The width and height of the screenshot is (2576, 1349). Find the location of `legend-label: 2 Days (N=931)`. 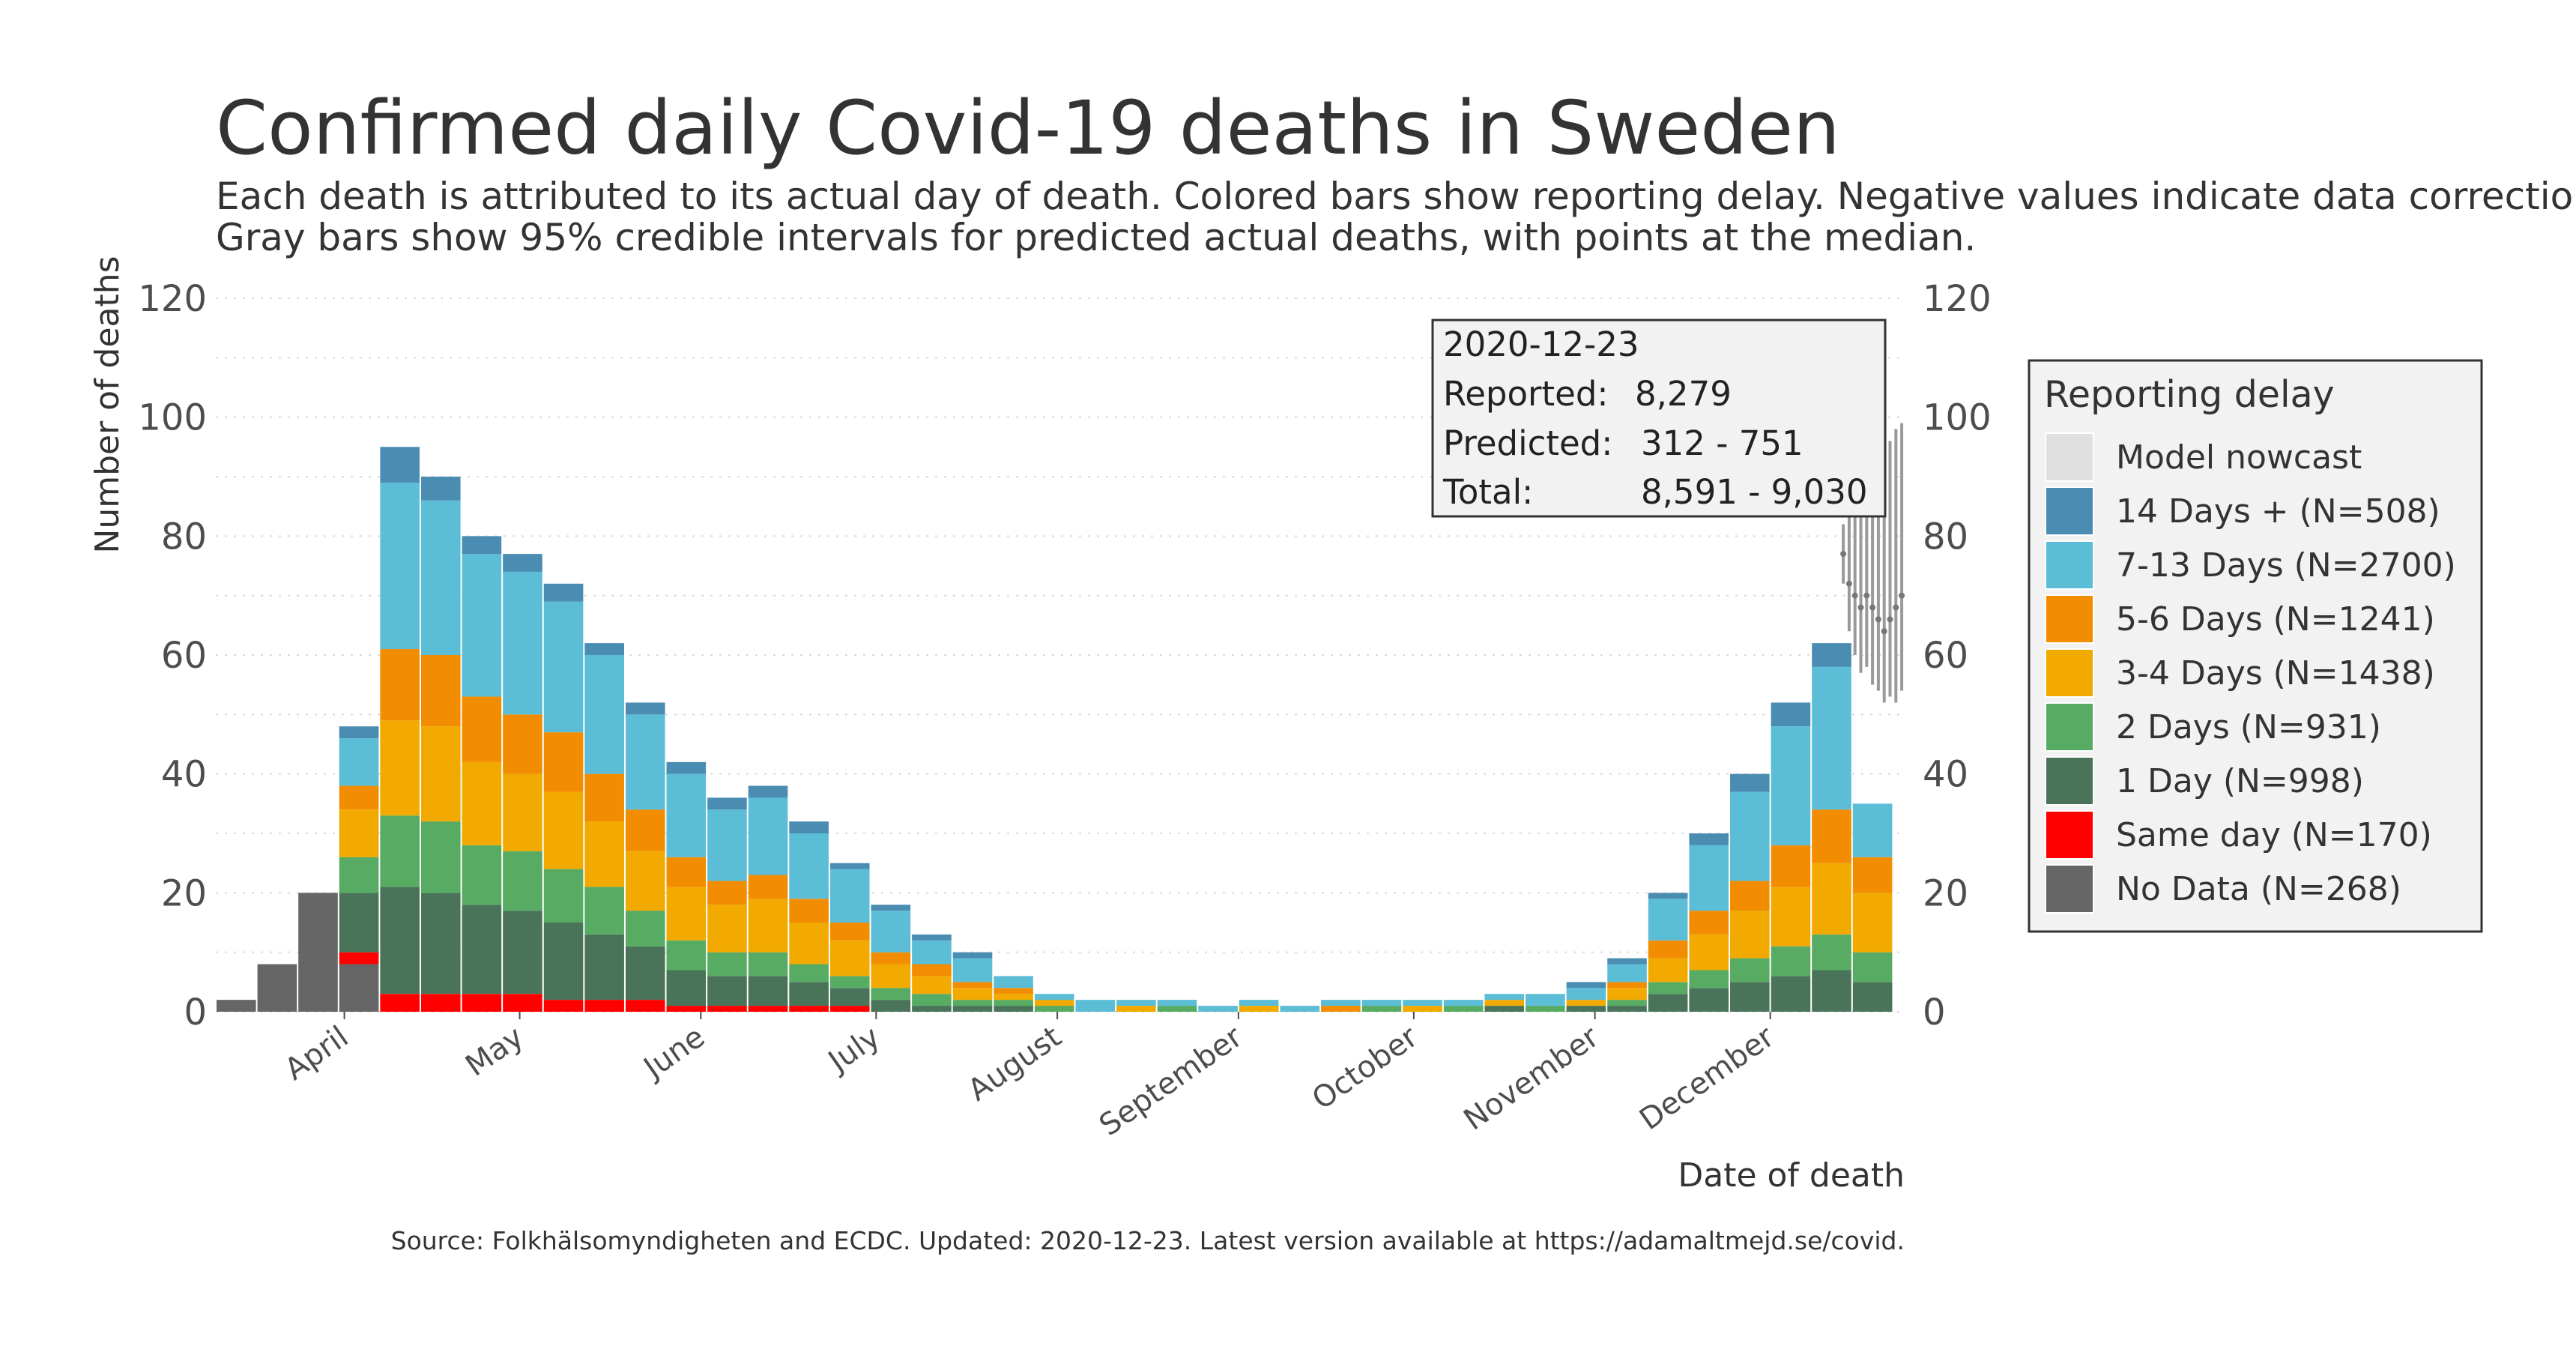

legend-label: 2 Days (N=931) is located at coordinates (2248, 727).